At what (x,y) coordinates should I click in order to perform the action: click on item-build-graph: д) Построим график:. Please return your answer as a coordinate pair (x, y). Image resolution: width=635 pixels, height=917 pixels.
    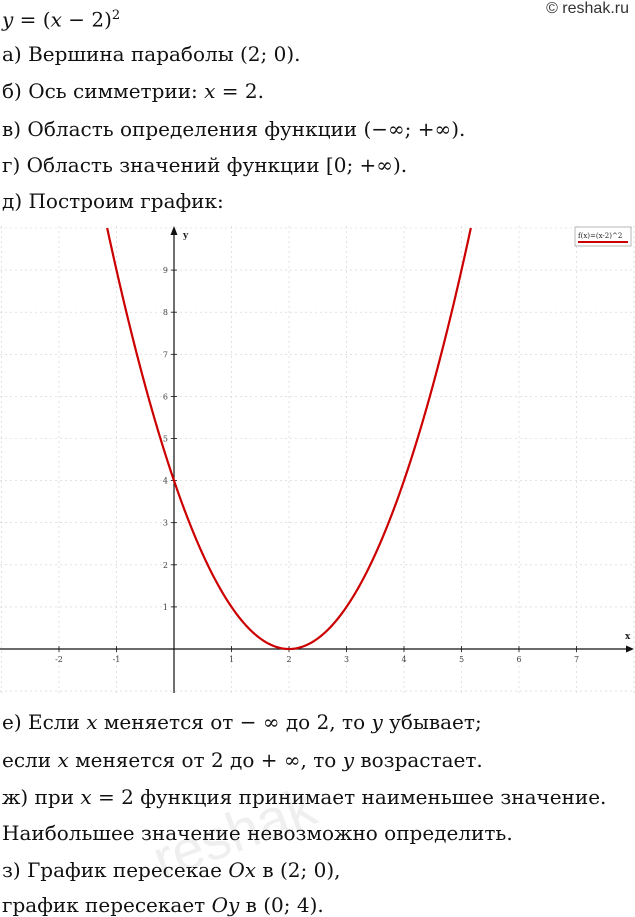
    Looking at the image, I should click on (113, 201).